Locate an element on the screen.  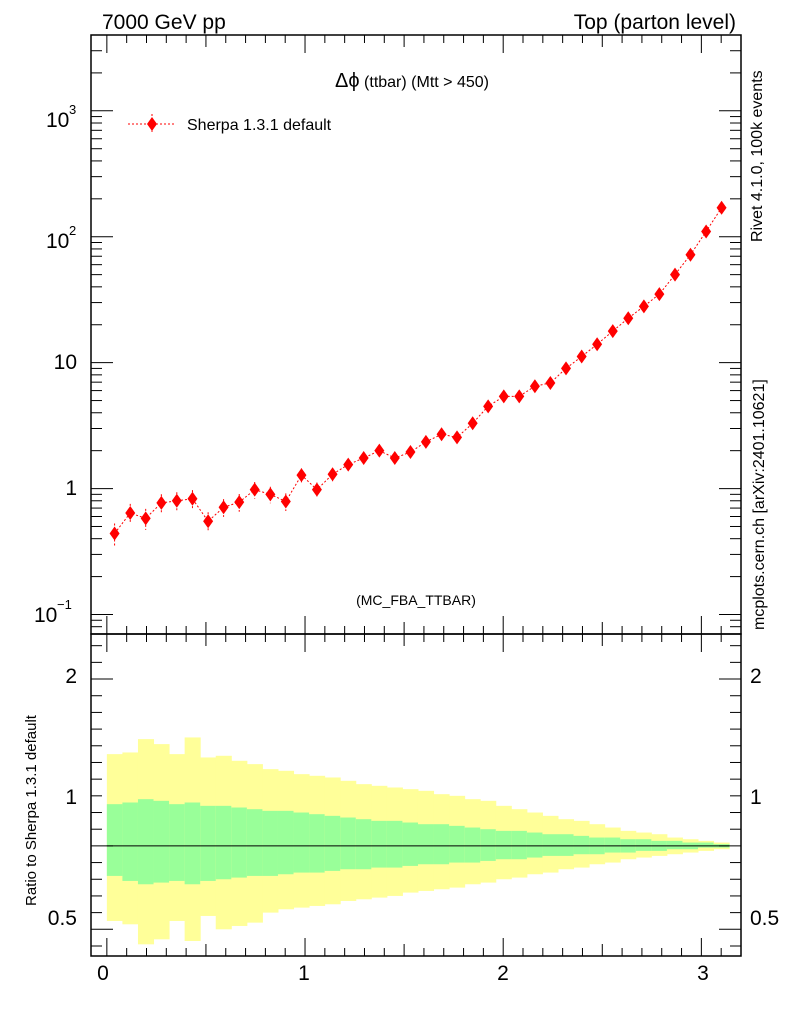
ratio-ytick-label-2: 2 is located at coordinates (71, 676).